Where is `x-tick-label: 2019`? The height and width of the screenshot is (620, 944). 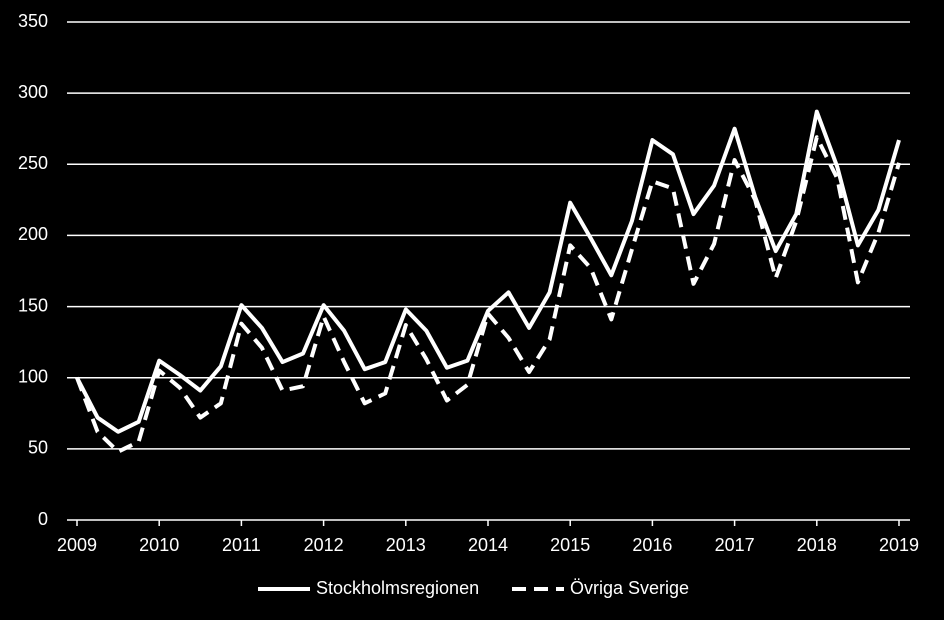
x-tick-label: 2019 is located at coordinates (899, 545).